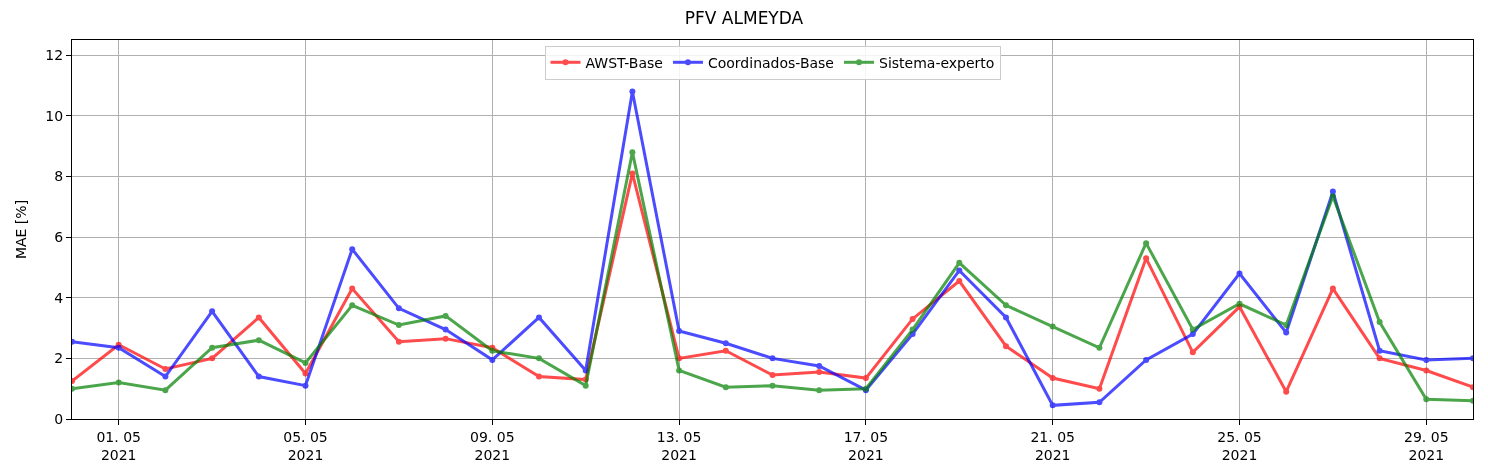 The width and height of the screenshot is (1488, 475). I want to click on y-tick-label: 8, so click(59, 176).